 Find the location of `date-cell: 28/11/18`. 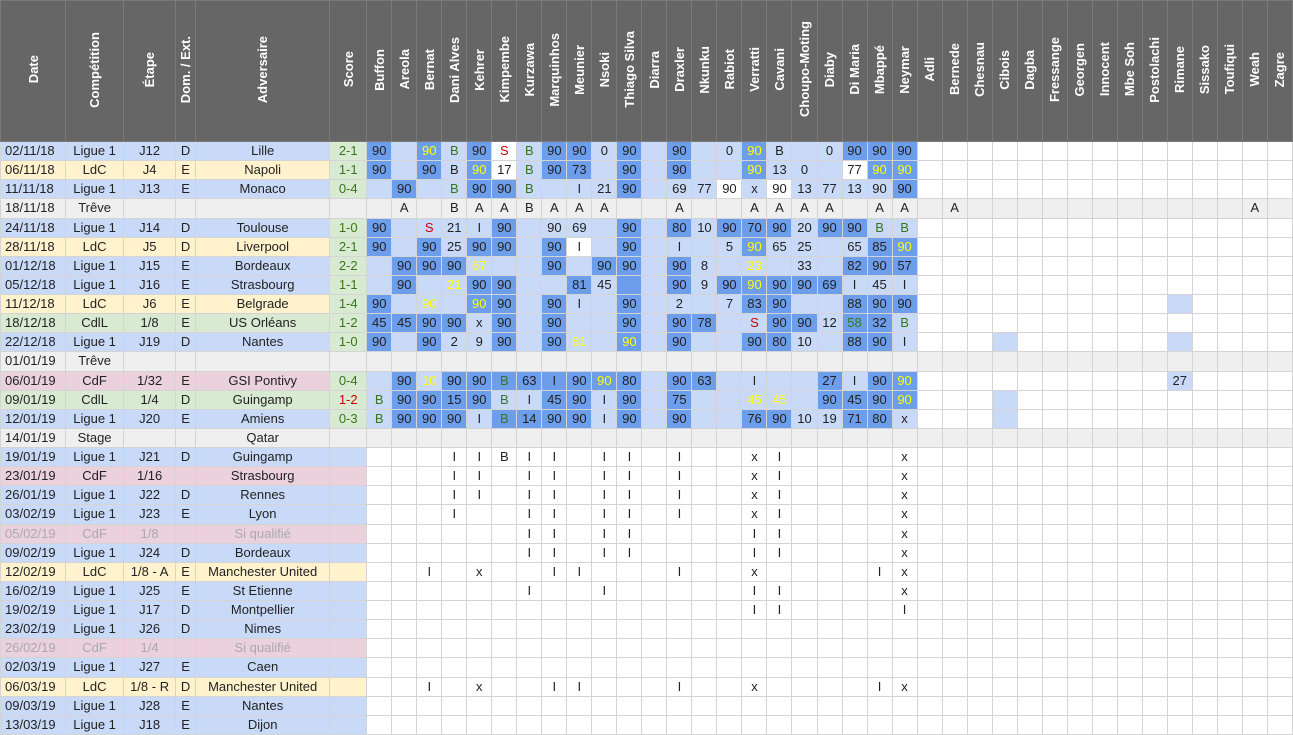

date-cell: 28/11/18 is located at coordinates (33, 246).